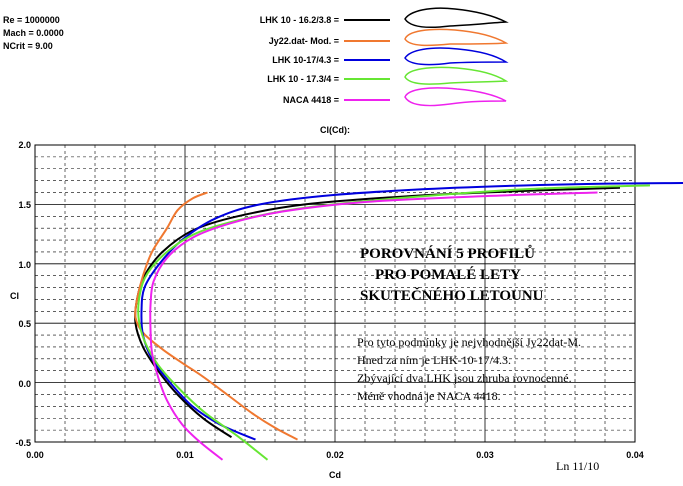  I want to click on x-tick-label: 0.04, so click(635, 455).